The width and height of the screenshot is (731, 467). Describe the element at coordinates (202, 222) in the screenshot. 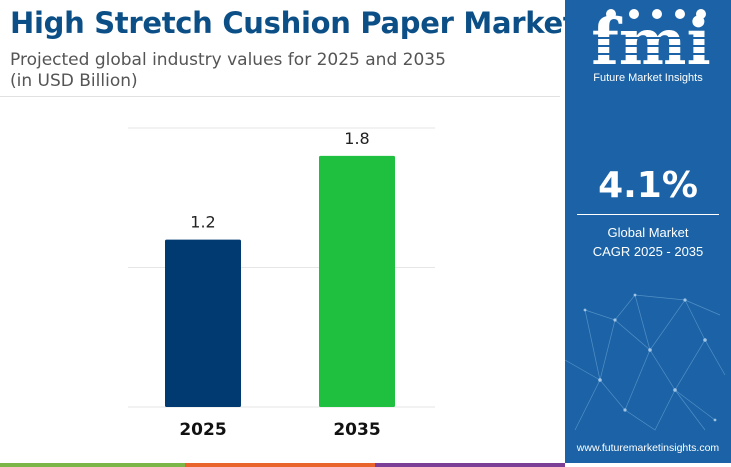

I see `value-label-2025: 1.2` at that location.